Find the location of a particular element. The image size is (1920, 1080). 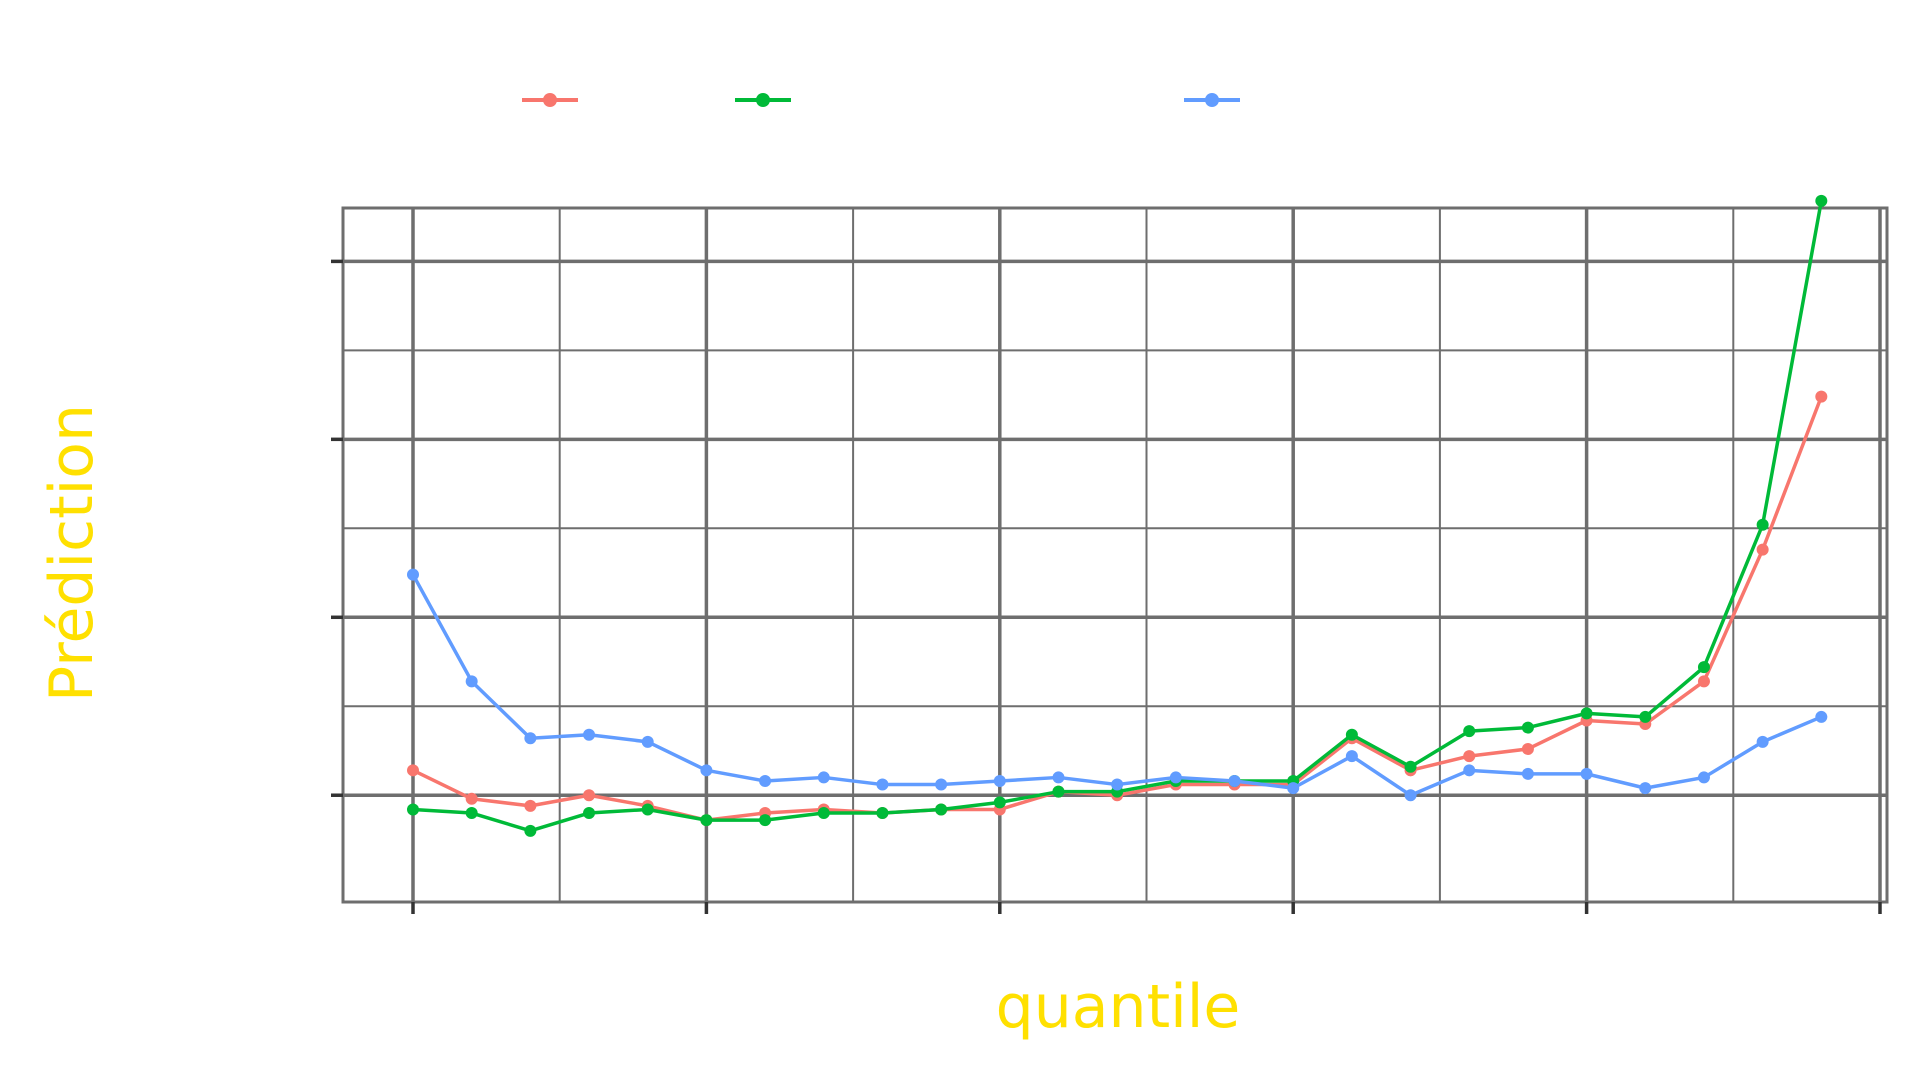

legend is located at coordinates (881, 100).